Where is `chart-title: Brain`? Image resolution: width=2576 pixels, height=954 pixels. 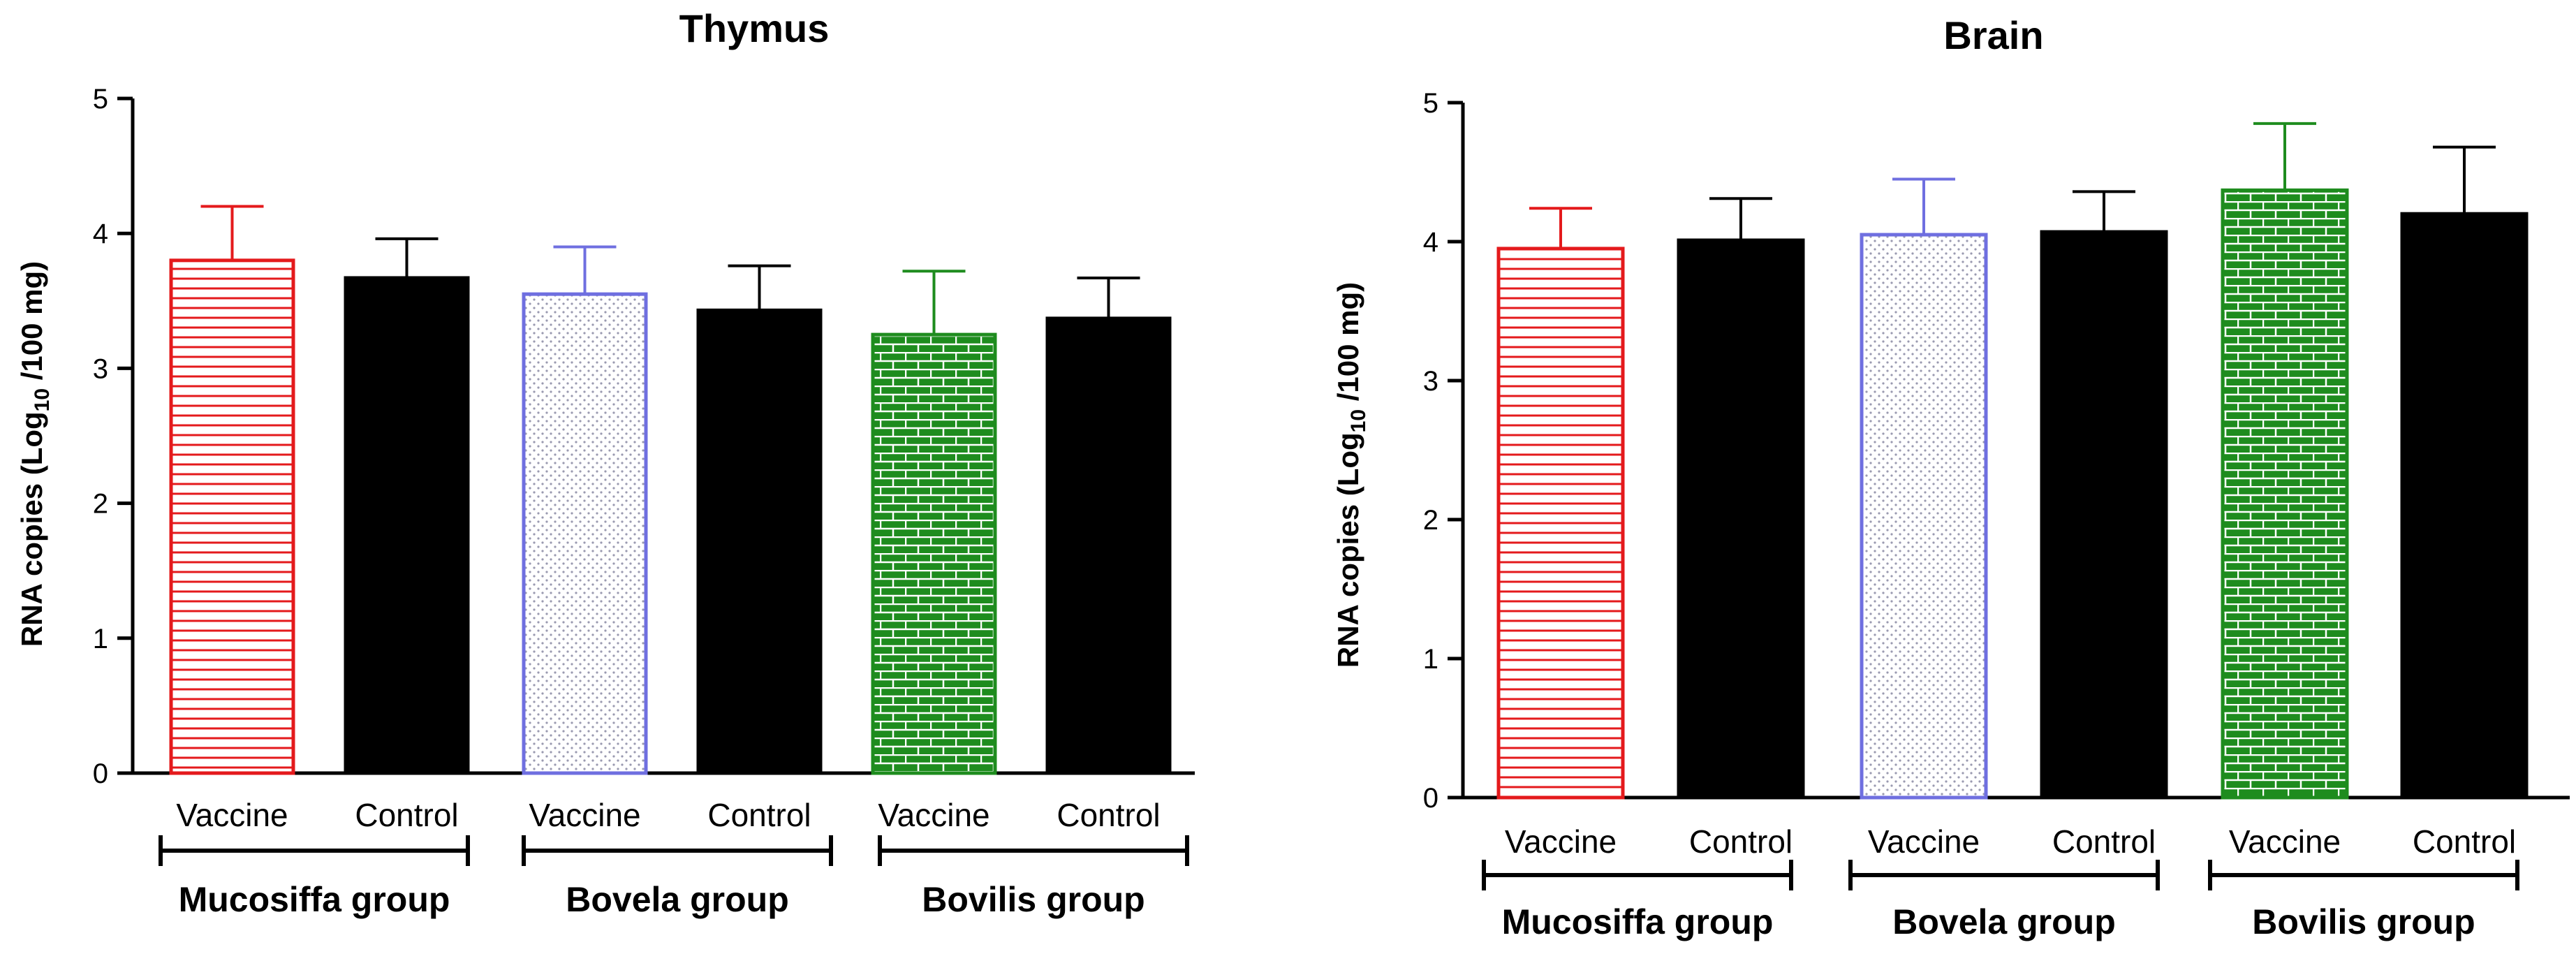
chart-title: Brain is located at coordinates (1993, 35).